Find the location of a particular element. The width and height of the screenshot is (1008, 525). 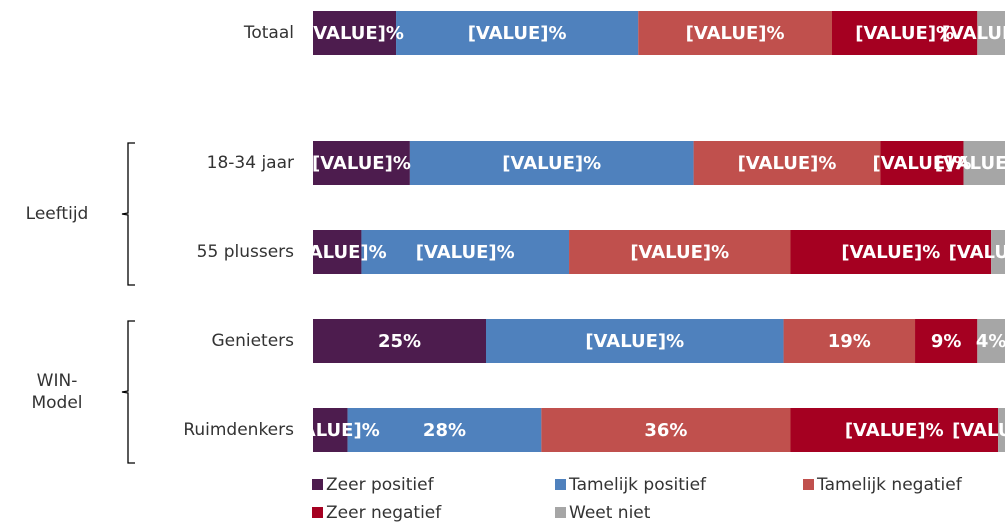

legend-label: Zeer negatief is located at coordinates (384, 513).